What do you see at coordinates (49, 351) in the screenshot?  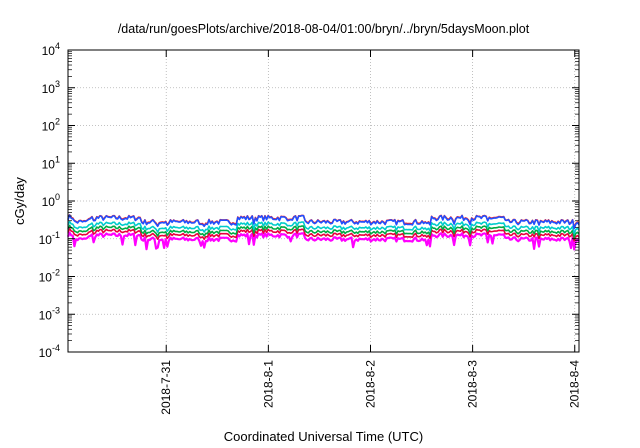 I see `y-tick-label: 10⁻⁴` at bounding box center [49, 351].